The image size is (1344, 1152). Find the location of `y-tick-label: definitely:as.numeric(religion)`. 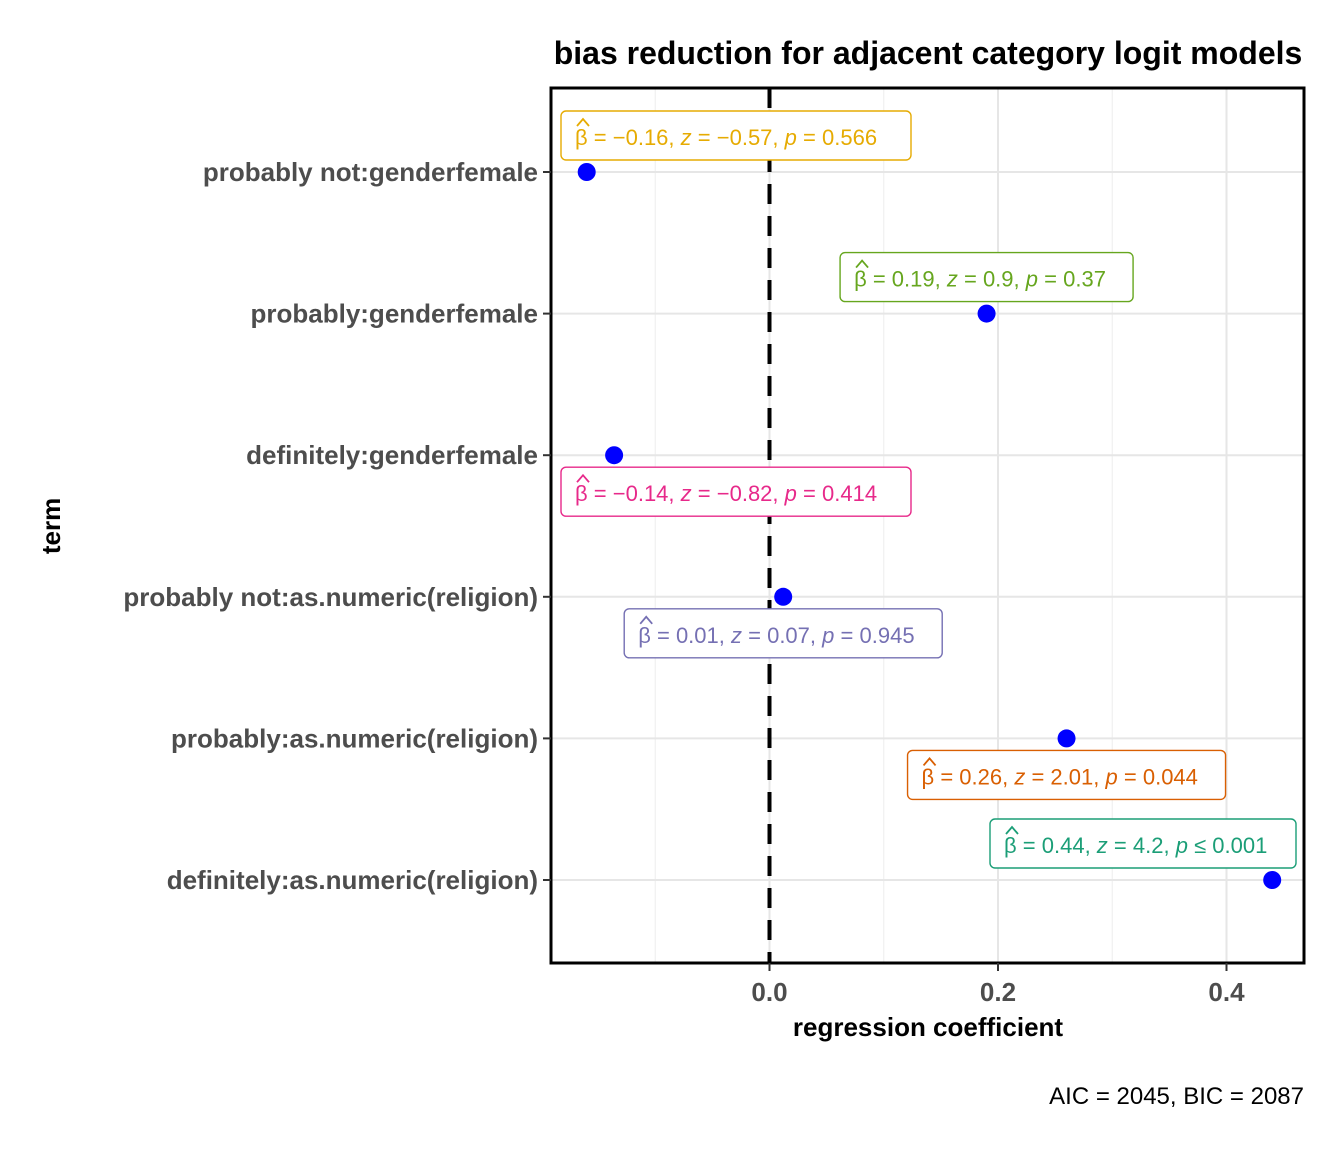

y-tick-label: definitely:as.numeric(religion) is located at coordinates (352, 880).